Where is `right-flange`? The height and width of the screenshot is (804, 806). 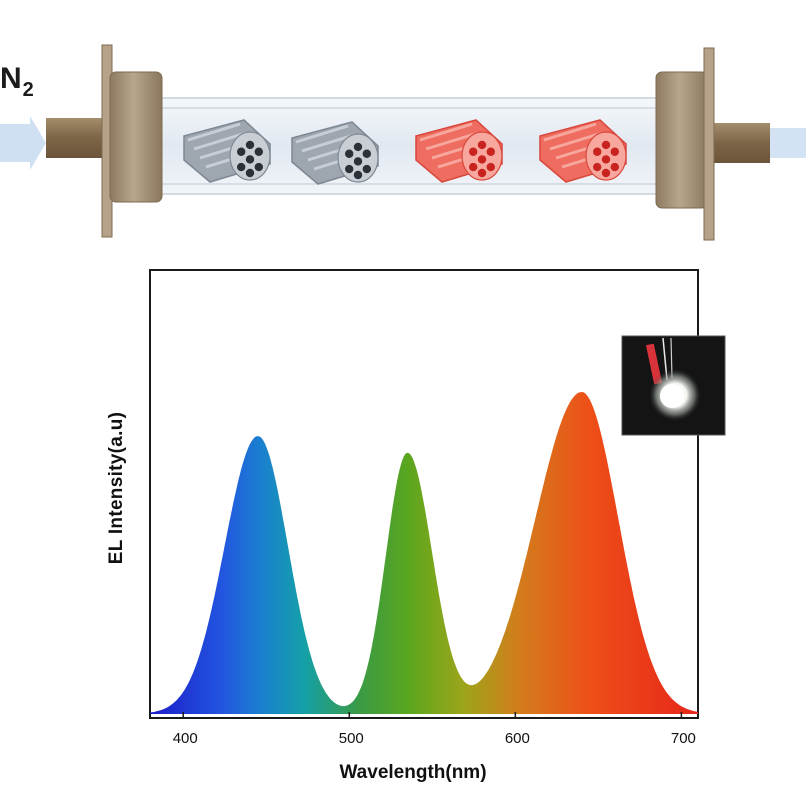
right-flange is located at coordinates (682, 140).